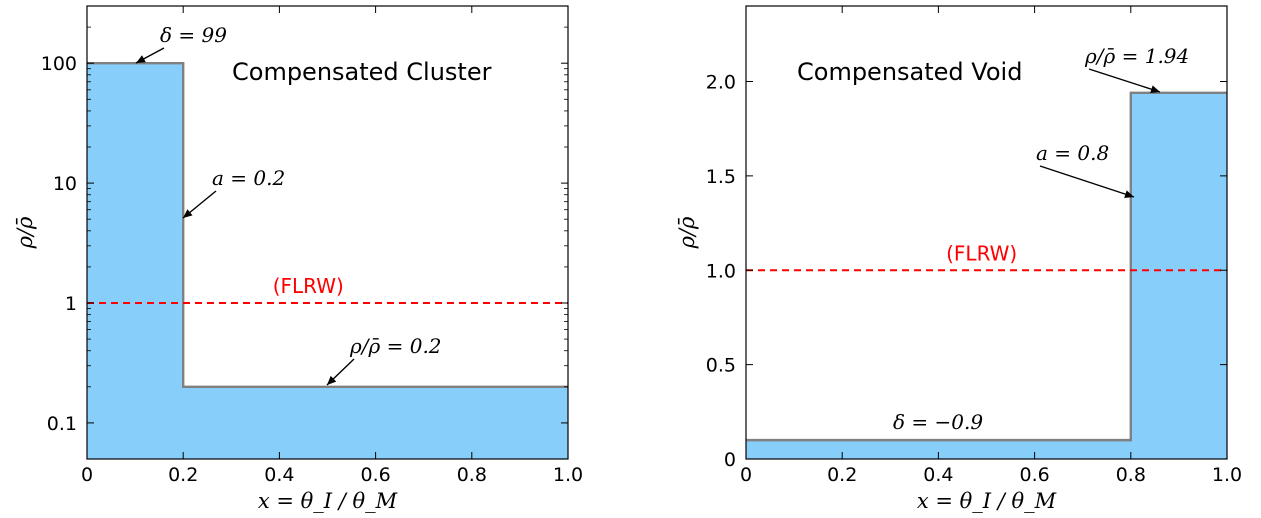 This screenshot has width=1261, height=518. What do you see at coordinates (1072, 153) in the screenshot?
I see `annotation-label: a = 0.8` at bounding box center [1072, 153].